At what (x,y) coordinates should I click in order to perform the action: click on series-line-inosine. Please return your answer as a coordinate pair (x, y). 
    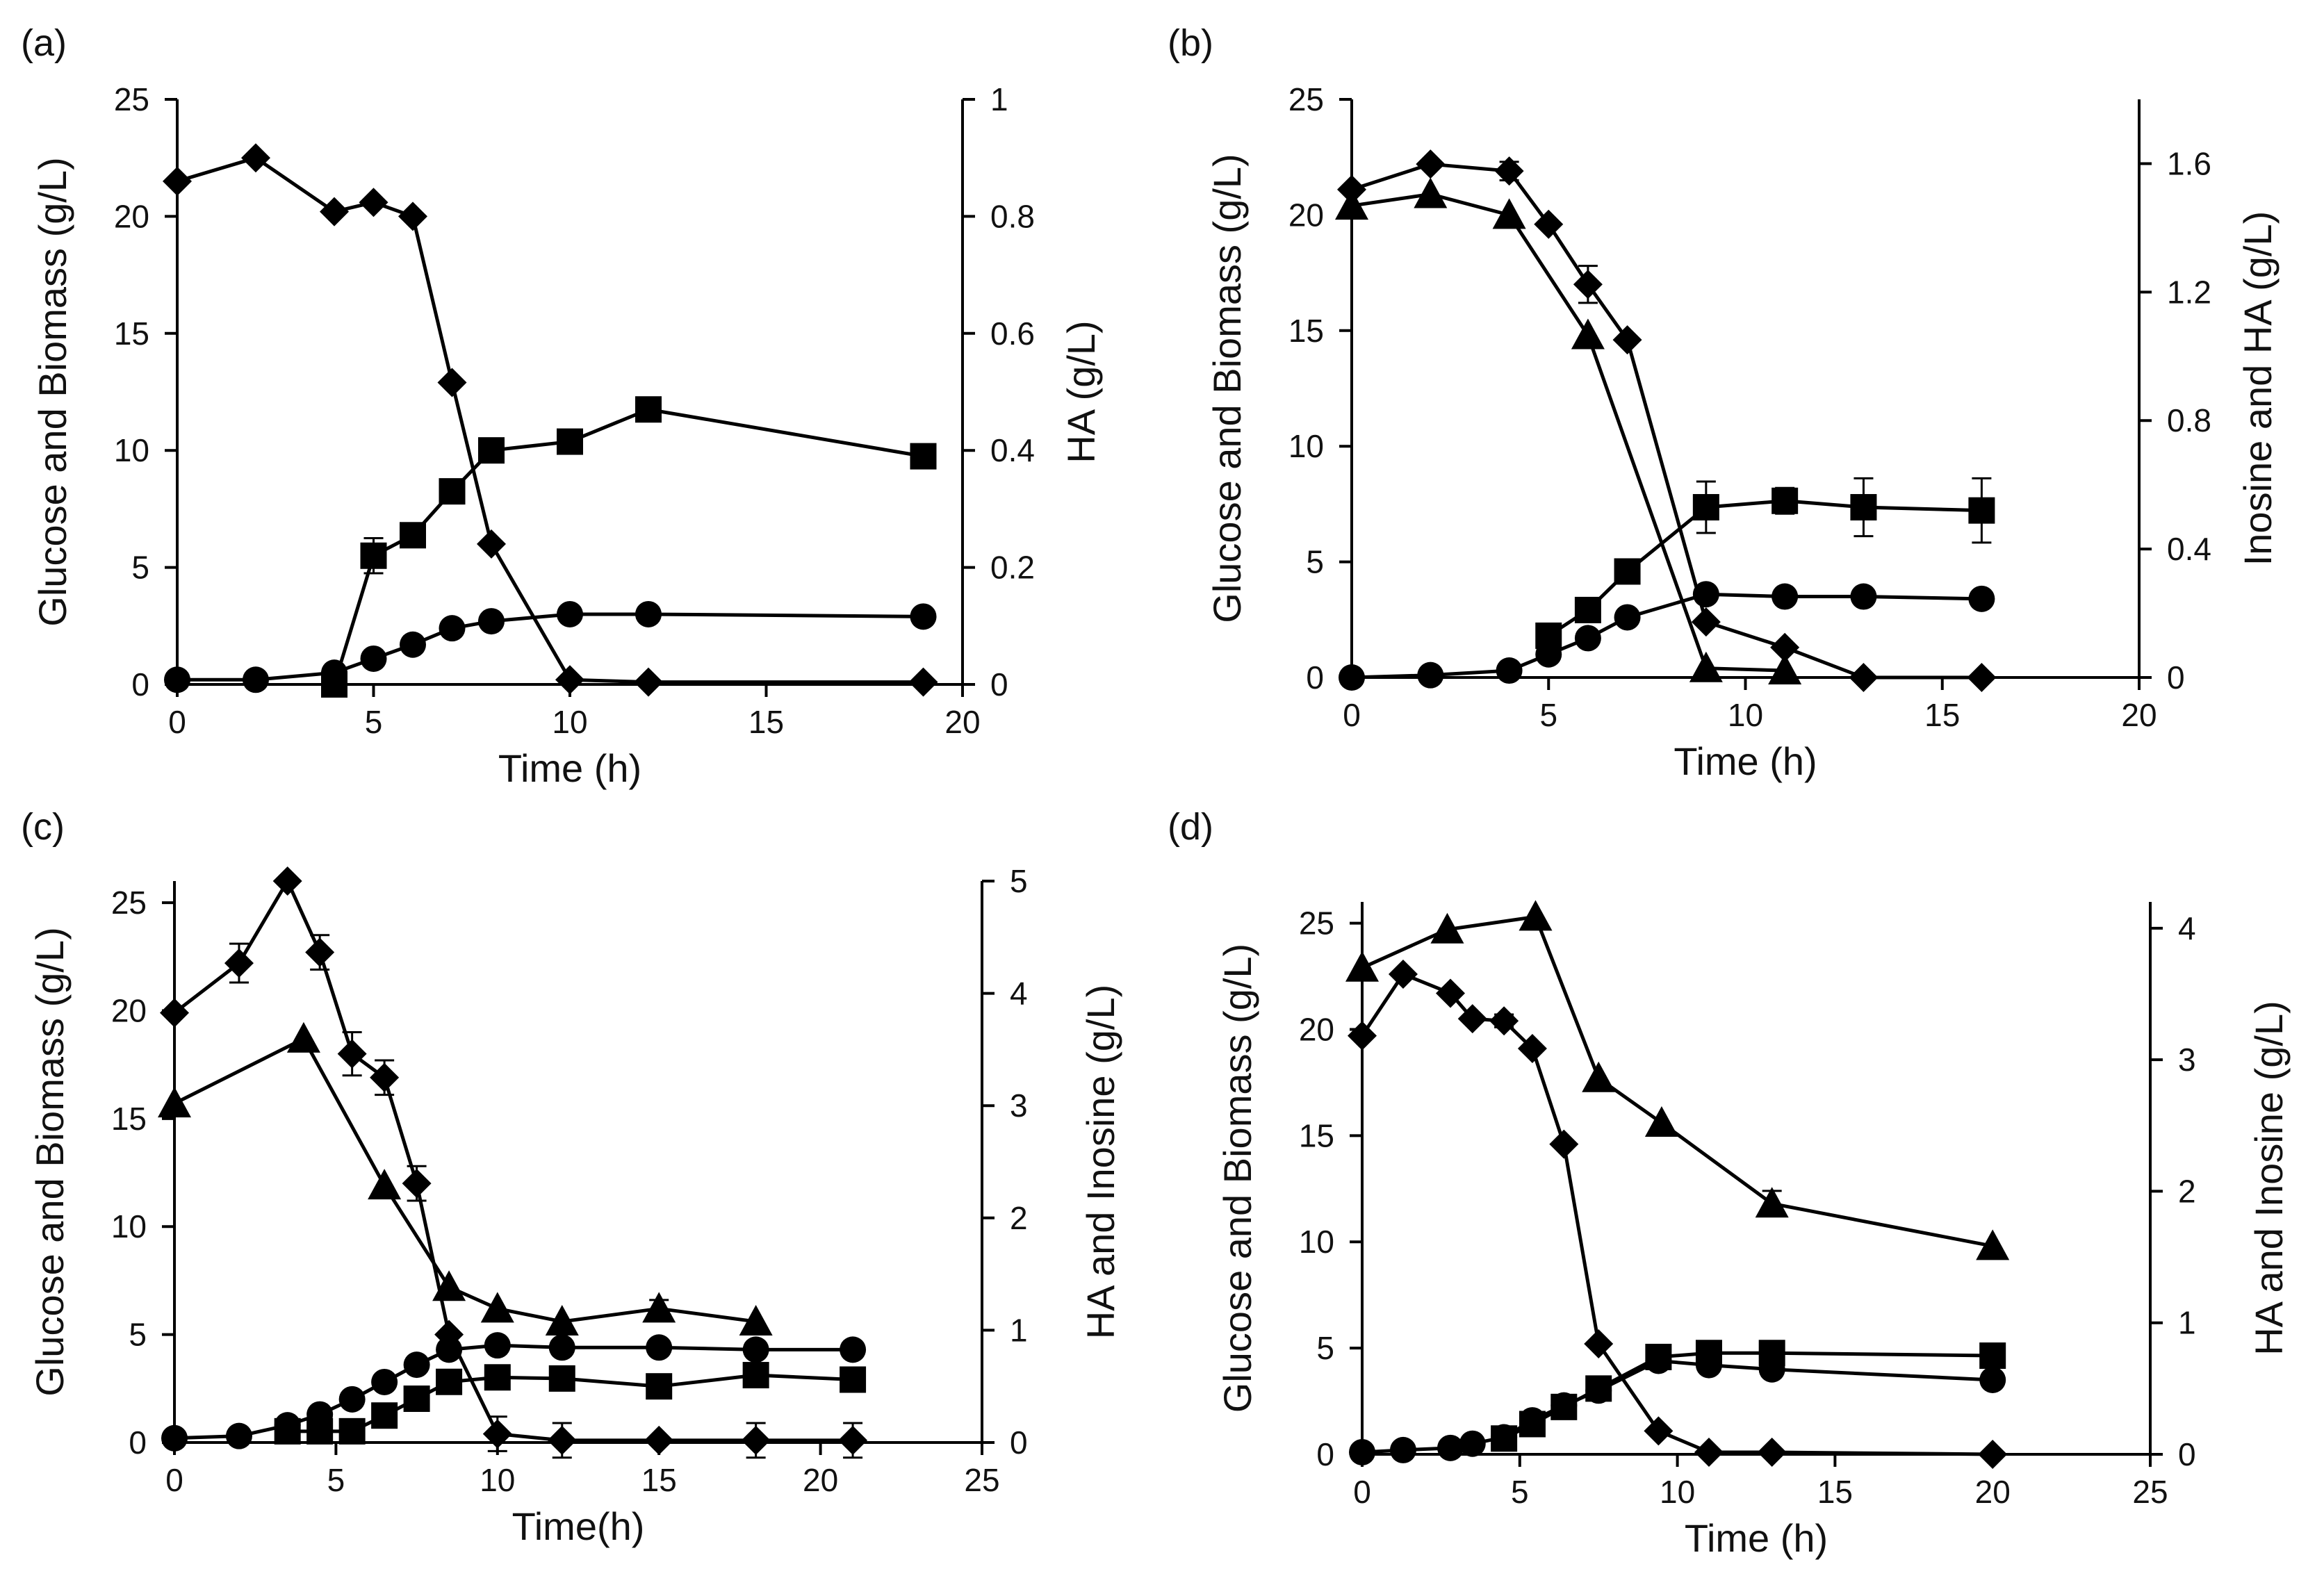
    Looking at the image, I should click on (1677, 1081).